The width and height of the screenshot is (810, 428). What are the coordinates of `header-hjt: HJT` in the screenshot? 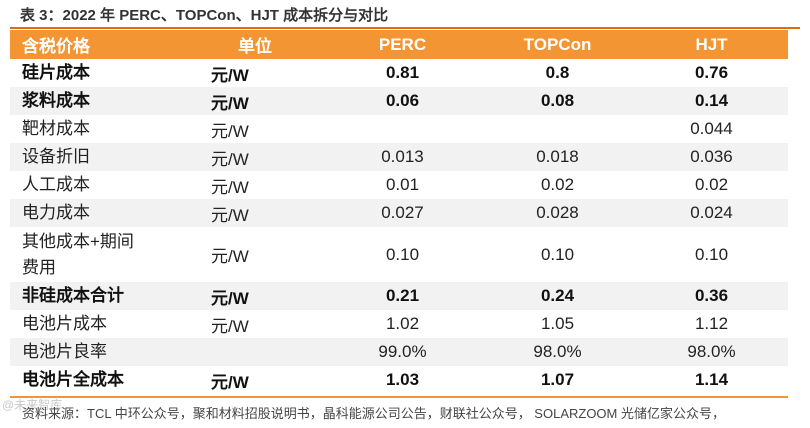 It's located at (711, 44).